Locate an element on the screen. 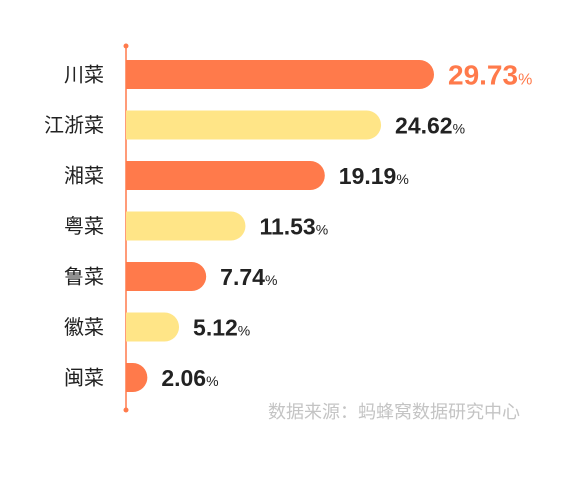 This screenshot has height=488, width=570. category-label-4: 鲁菜 is located at coordinates (84, 277).